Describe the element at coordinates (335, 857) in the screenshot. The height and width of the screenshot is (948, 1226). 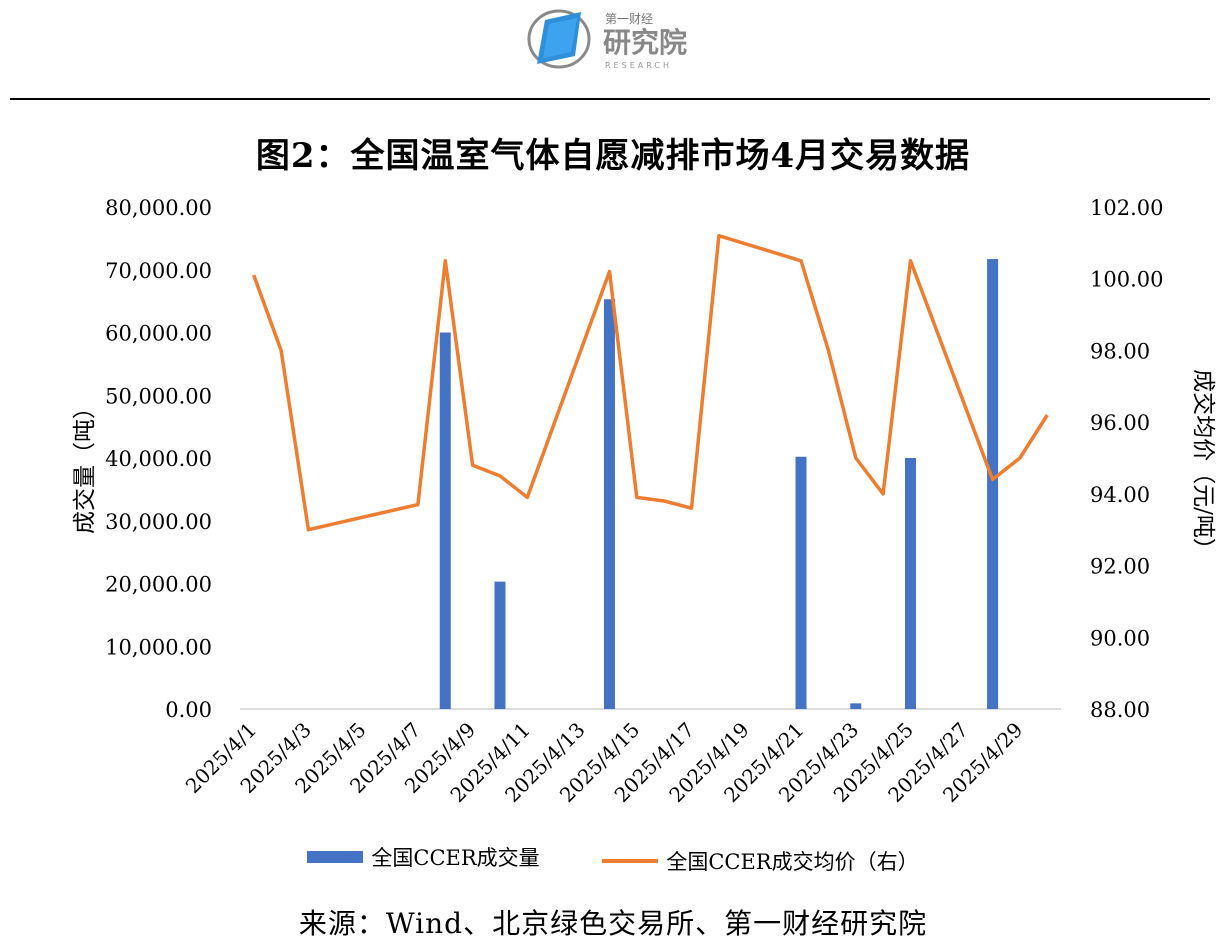
I see `legend-swatch-bar` at that location.